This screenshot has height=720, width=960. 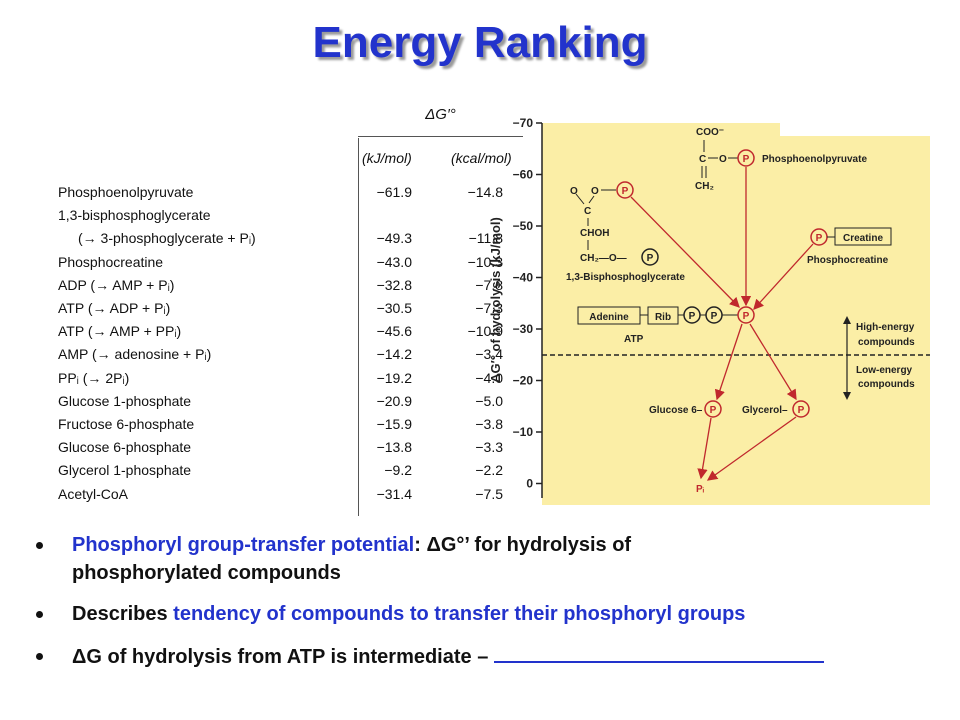 What do you see at coordinates (574, 191) in the screenshot?
I see `bpg-o1: O` at bounding box center [574, 191].